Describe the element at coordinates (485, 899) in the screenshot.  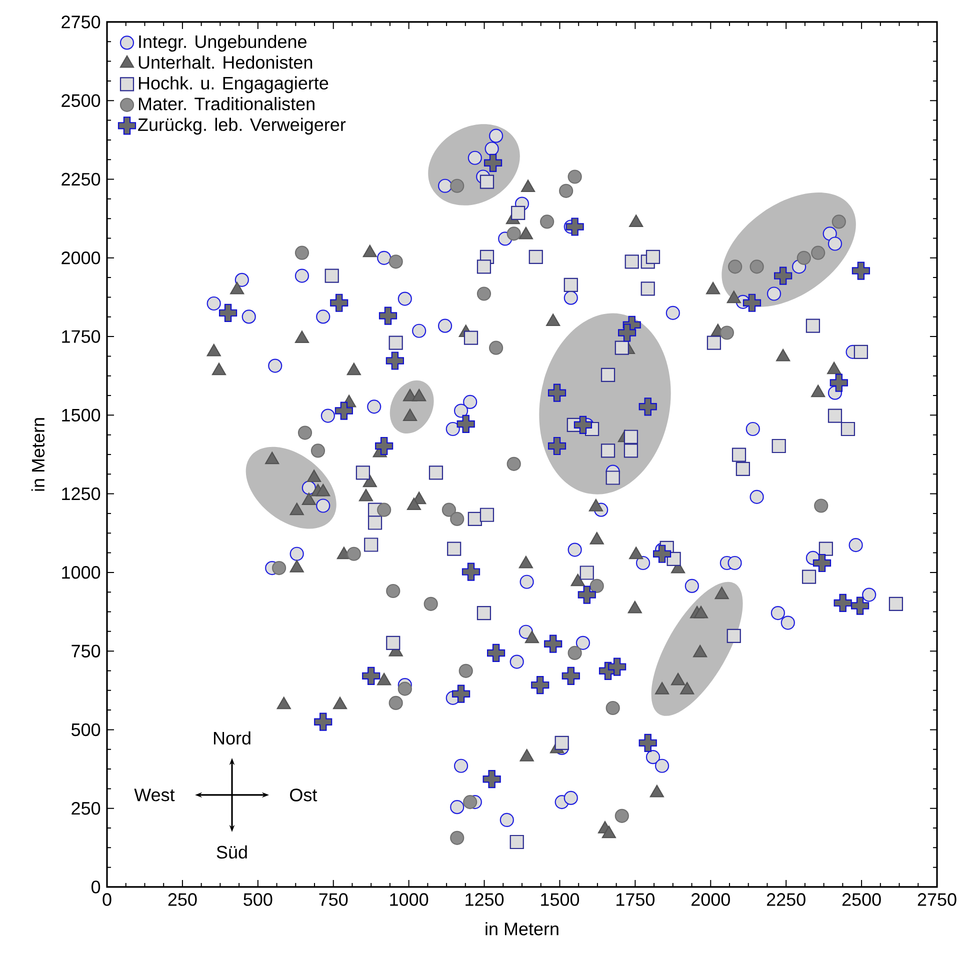
I see `x-tick-label: 1250` at that location.